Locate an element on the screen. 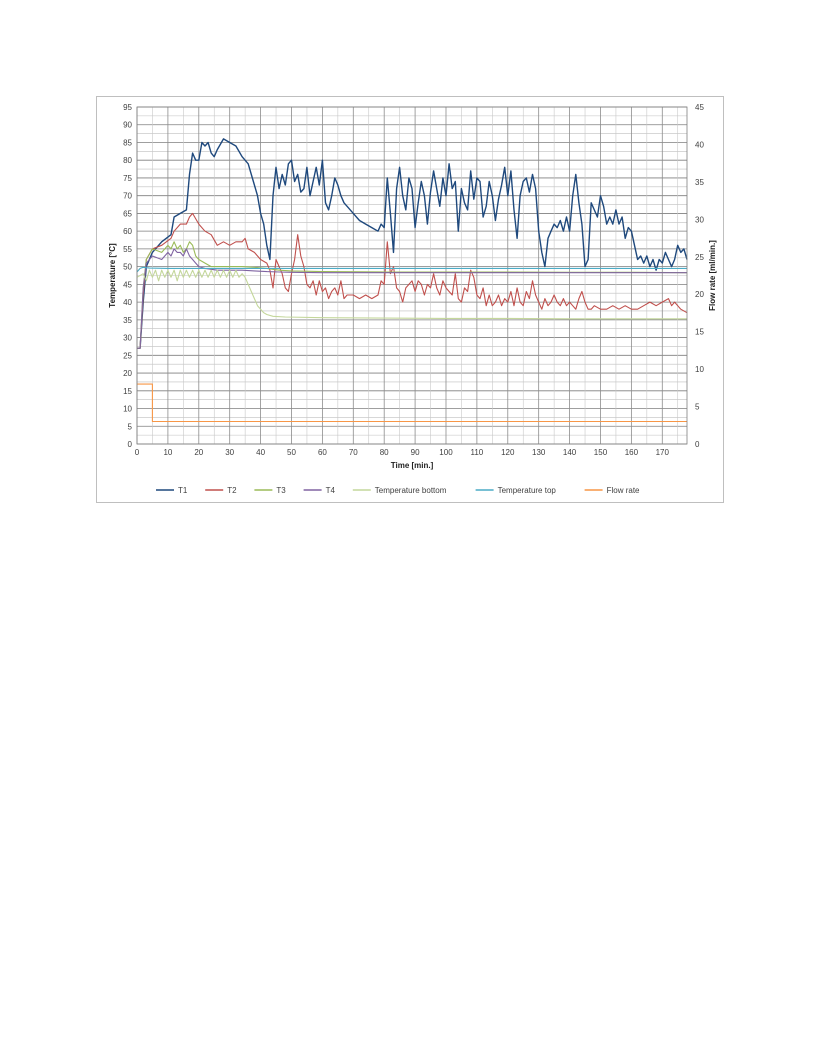 This screenshot has width=816, height=1056. y2-tick-label: 15 is located at coordinates (699, 332).